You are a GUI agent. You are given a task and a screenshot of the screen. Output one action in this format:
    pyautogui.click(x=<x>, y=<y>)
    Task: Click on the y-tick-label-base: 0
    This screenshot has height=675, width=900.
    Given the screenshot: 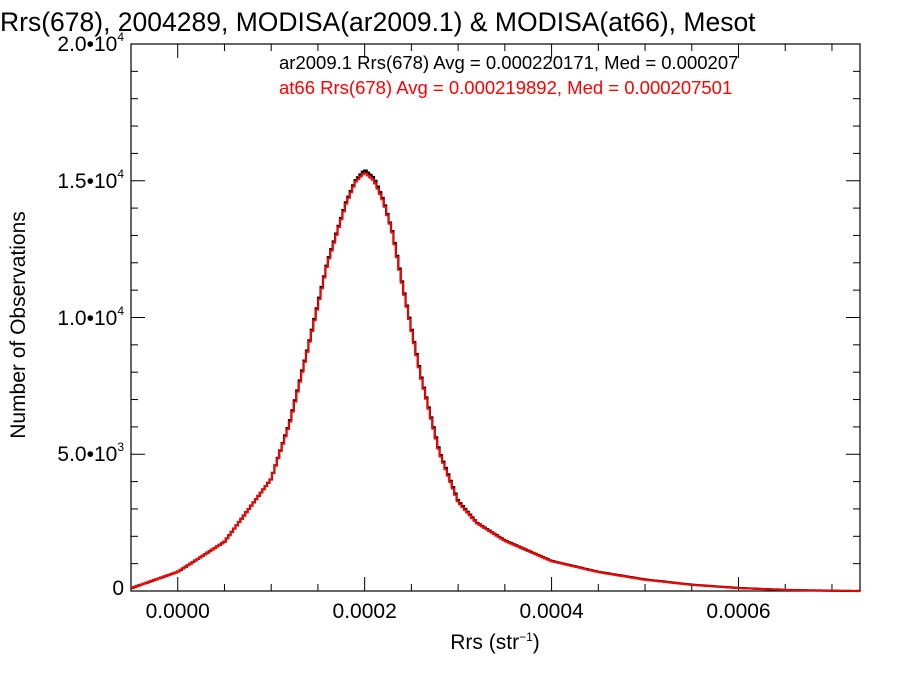 What is the action you would take?
    pyautogui.click(x=118, y=588)
    